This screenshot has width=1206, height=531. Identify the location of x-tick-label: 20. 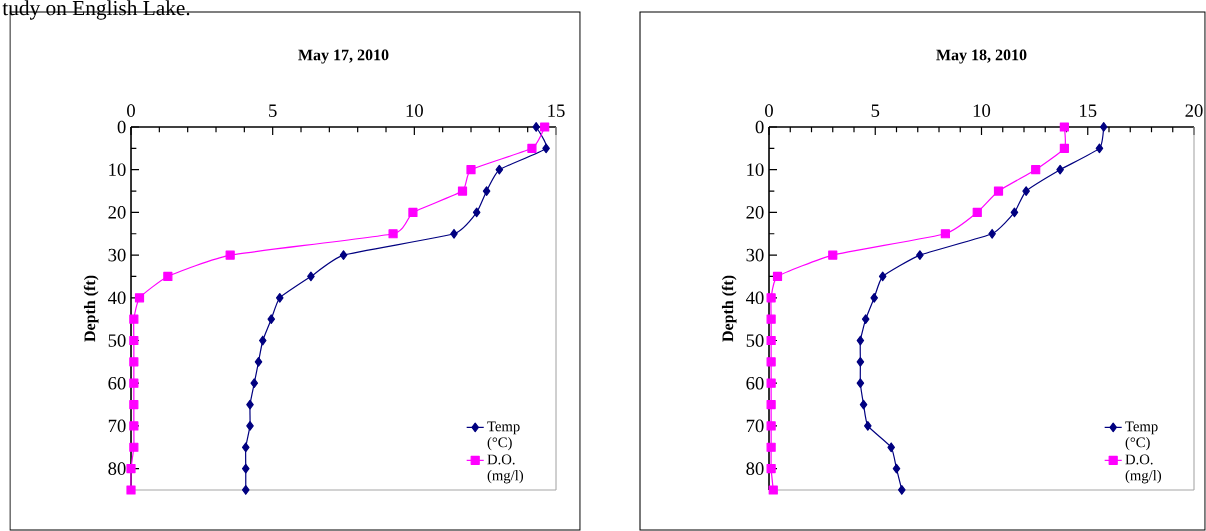
(1194, 110).